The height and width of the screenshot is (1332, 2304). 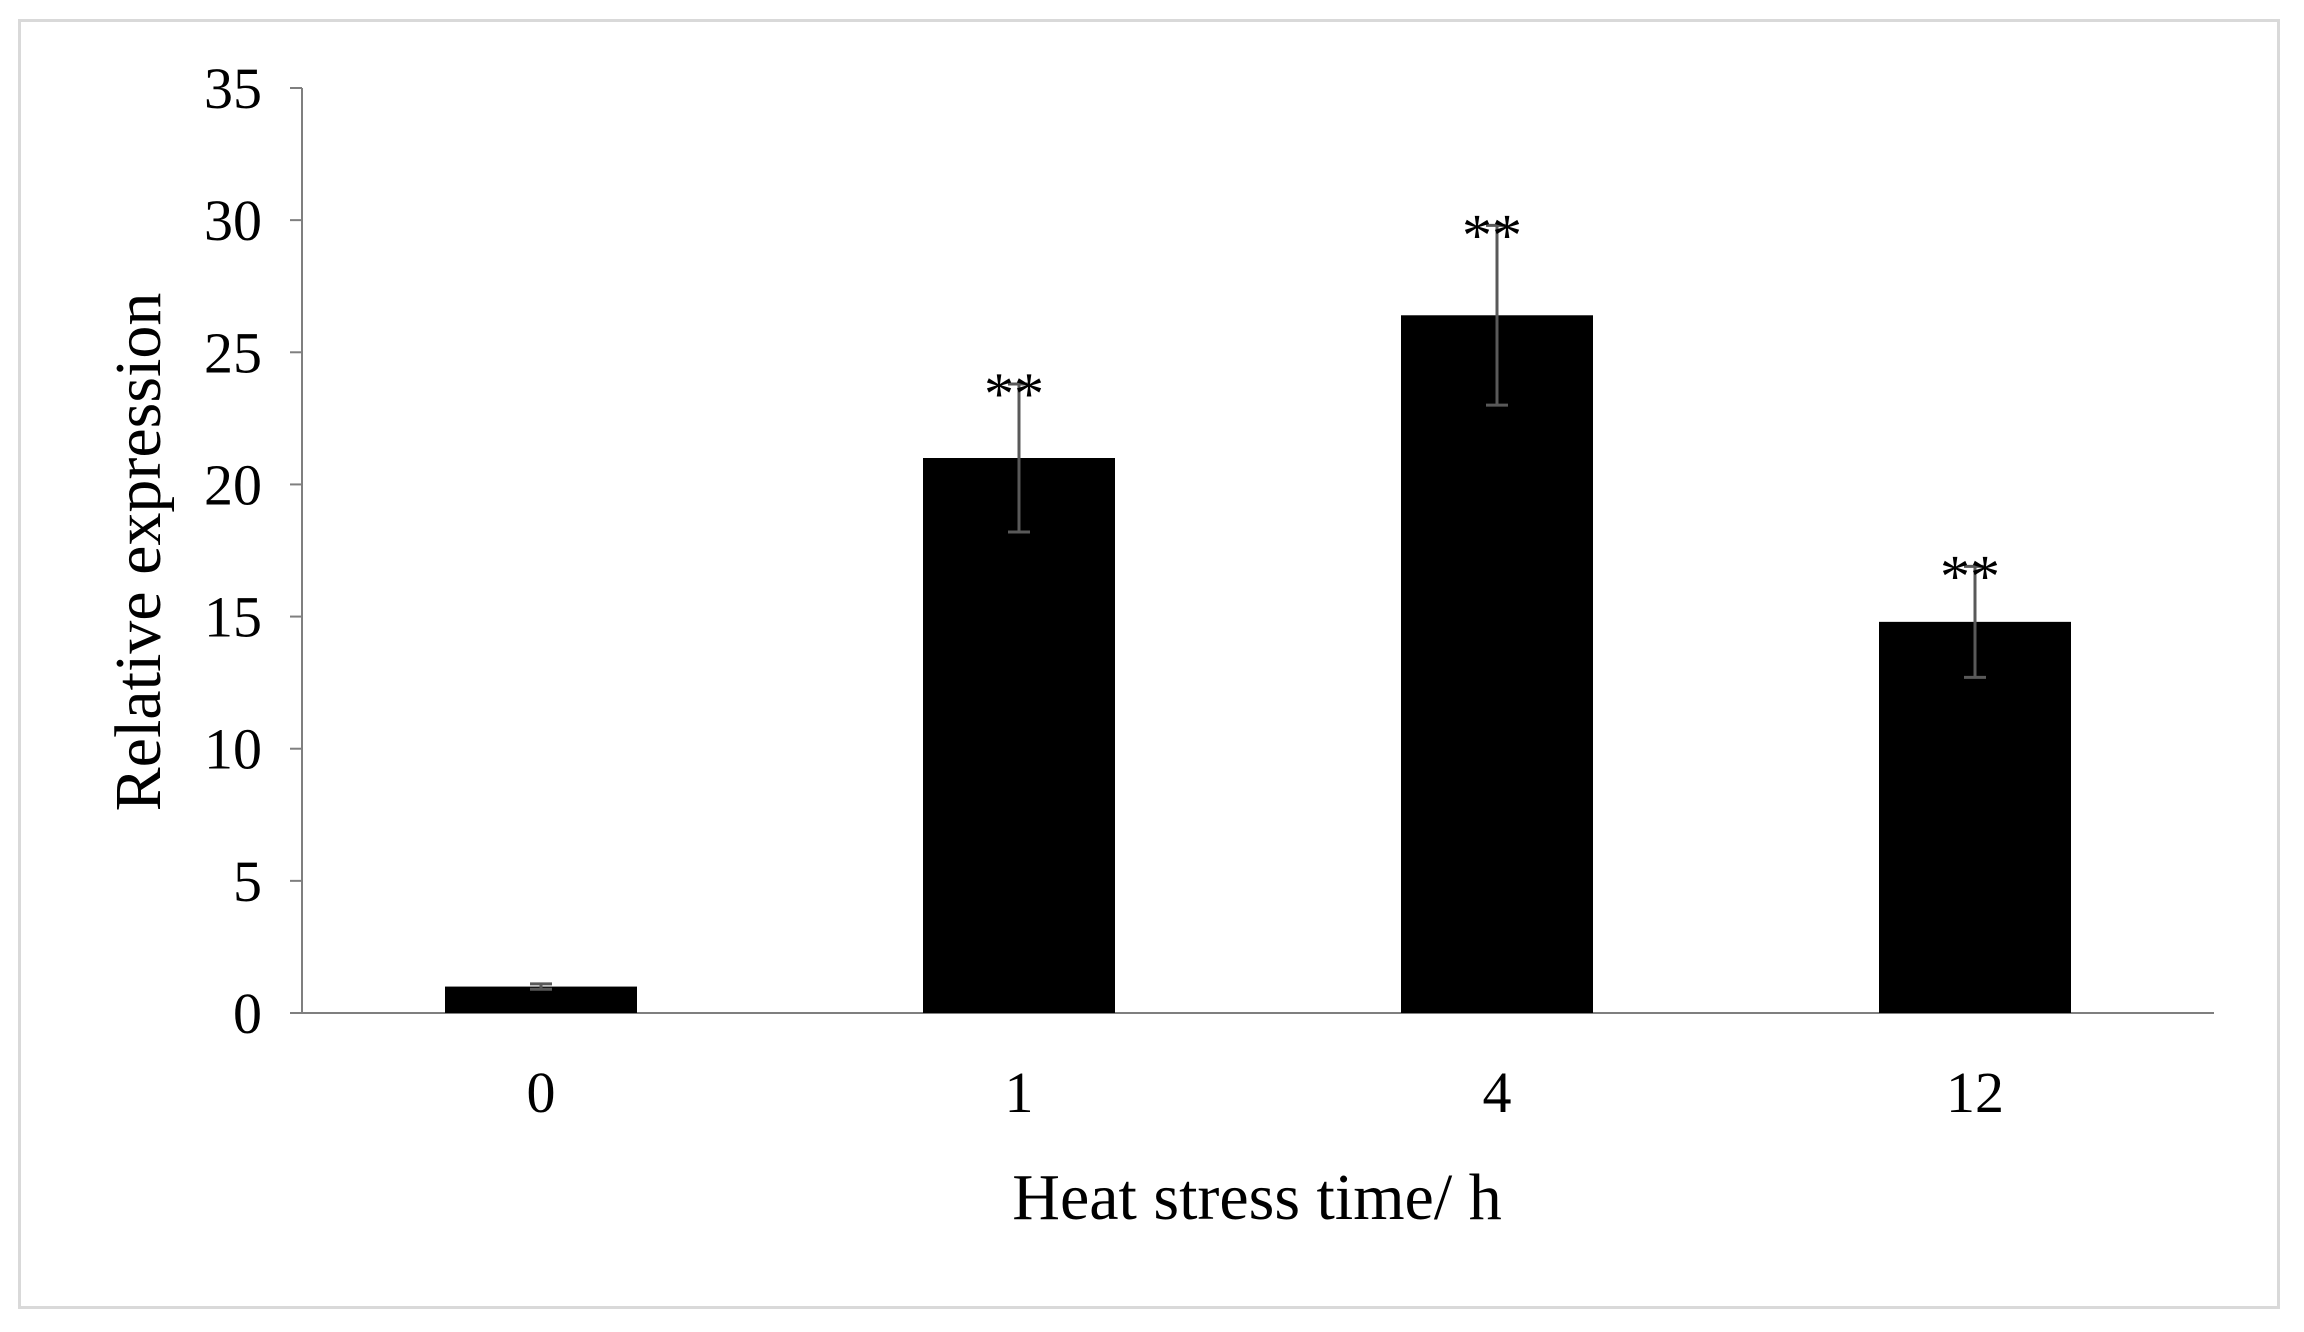 I want to click on significance-label-12: **, so click(x=1970, y=576).